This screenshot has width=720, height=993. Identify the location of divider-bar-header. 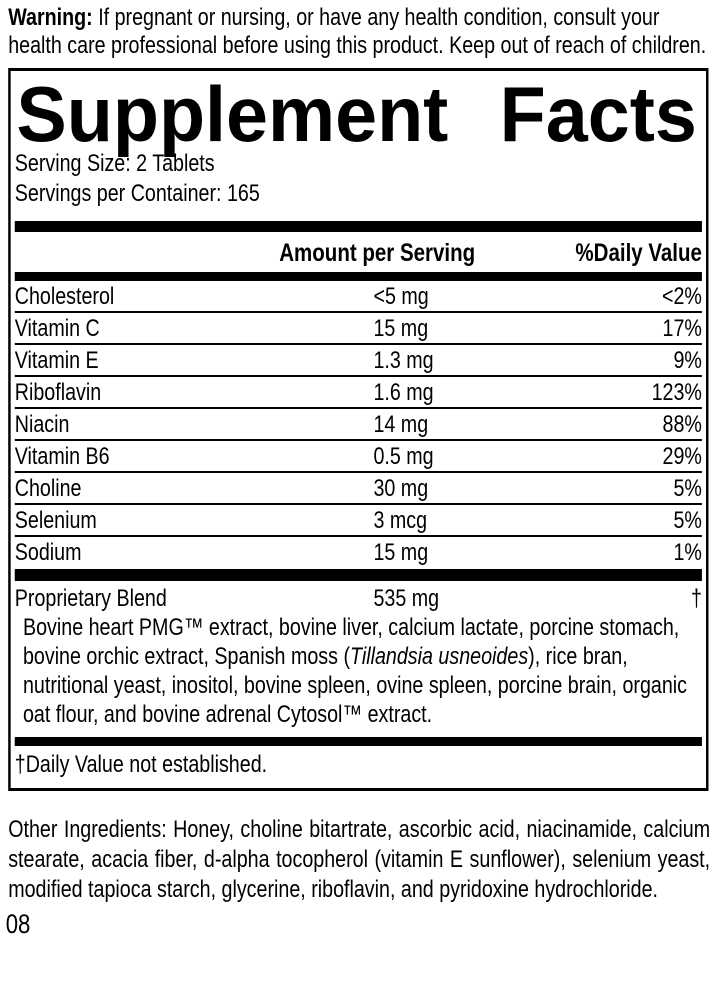
(358, 276).